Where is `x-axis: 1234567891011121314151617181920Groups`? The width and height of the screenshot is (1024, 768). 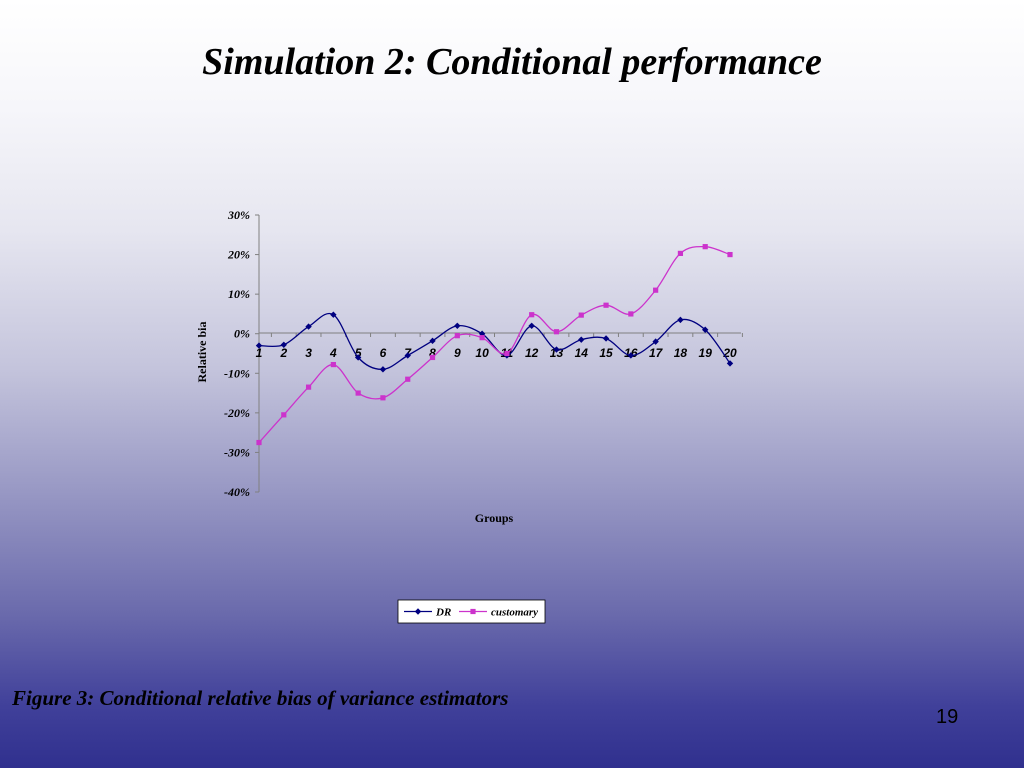
x-axis: 1234567891011121314151617181920Groups is located at coordinates (499, 428).